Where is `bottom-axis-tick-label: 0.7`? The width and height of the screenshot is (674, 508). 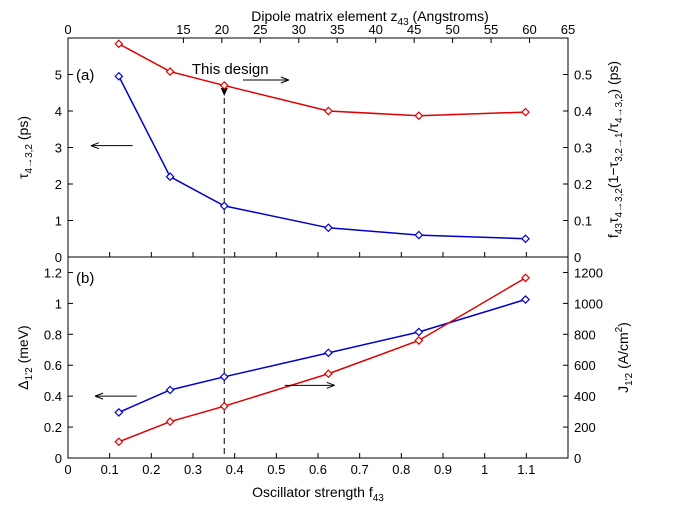
bottom-axis-tick-label: 0.7 is located at coordinates (360, 469).